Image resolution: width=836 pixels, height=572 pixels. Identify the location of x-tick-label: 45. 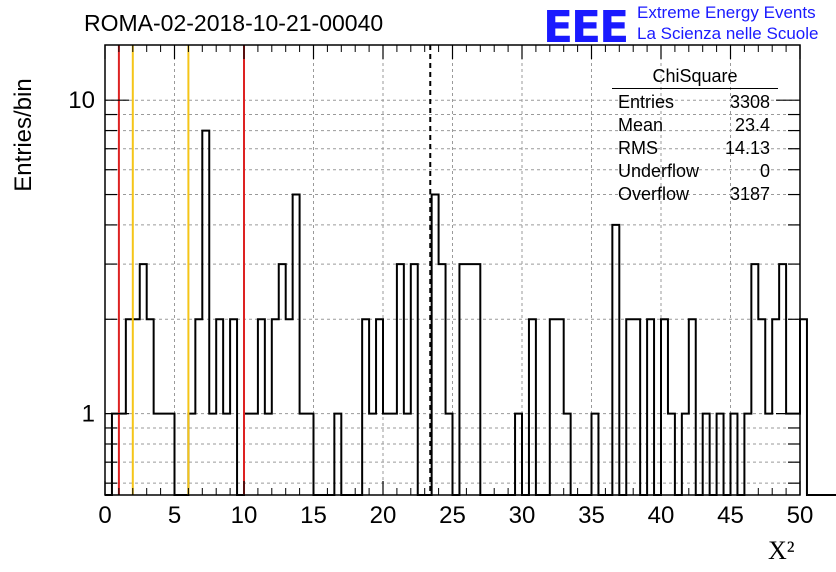
(730, 515).